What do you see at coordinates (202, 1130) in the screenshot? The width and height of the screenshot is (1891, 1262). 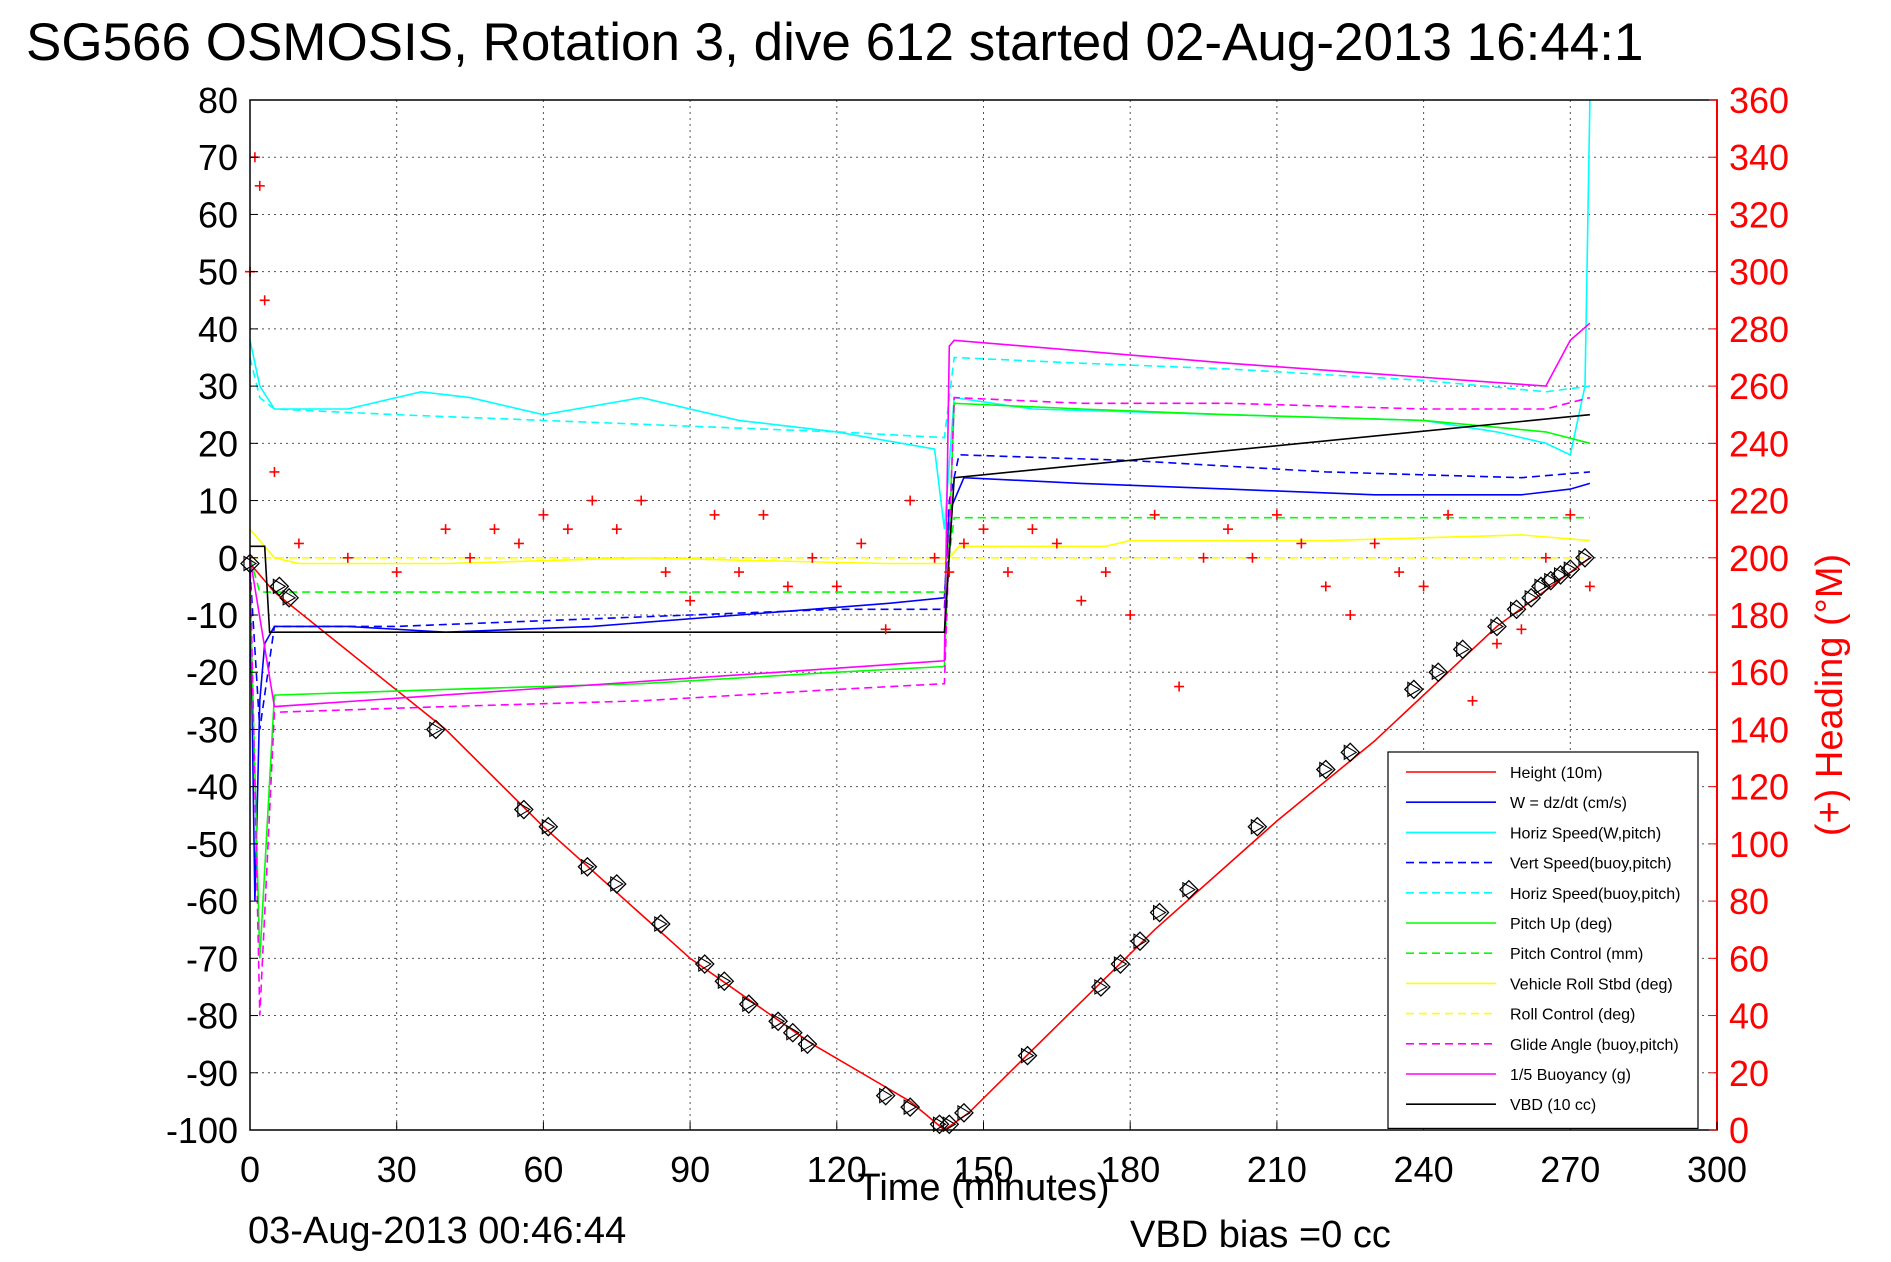 I see `y-tick-label: -100` at bounding box center [202, 1130].